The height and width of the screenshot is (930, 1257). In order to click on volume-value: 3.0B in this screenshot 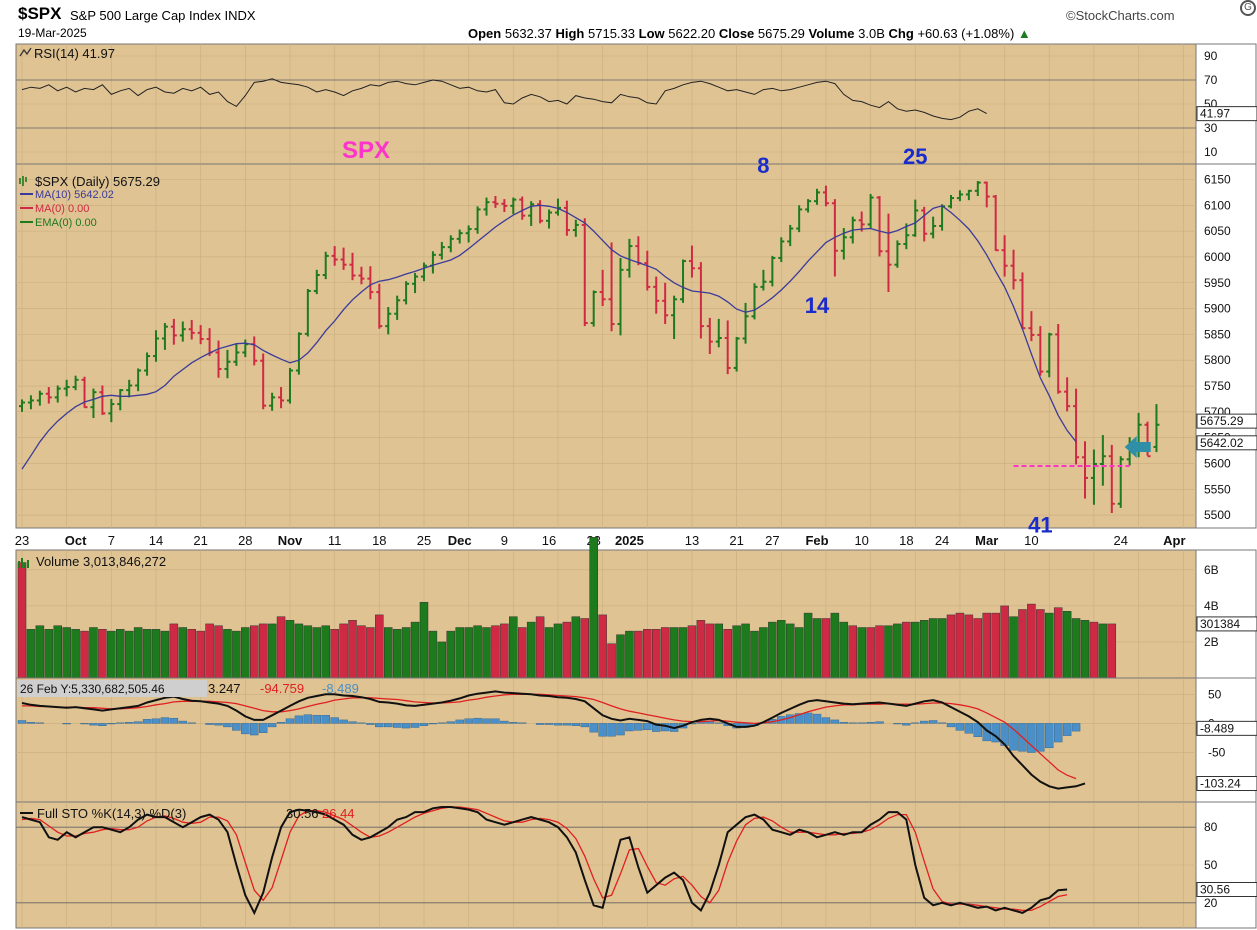, I will do `click(871, 33)`.